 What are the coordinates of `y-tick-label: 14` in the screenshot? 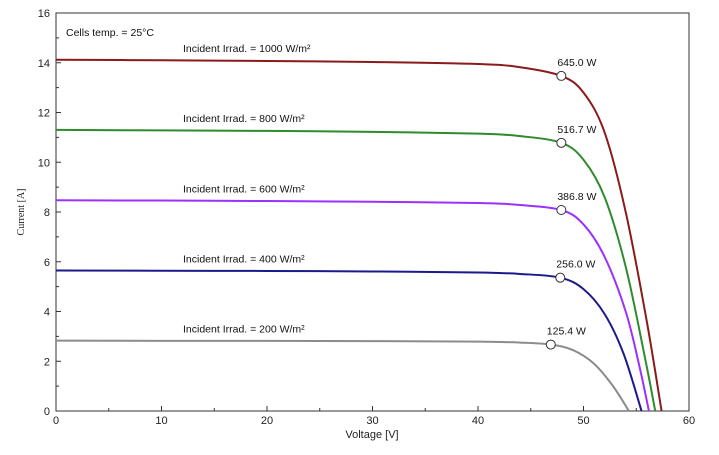 It's located at (44, 64).